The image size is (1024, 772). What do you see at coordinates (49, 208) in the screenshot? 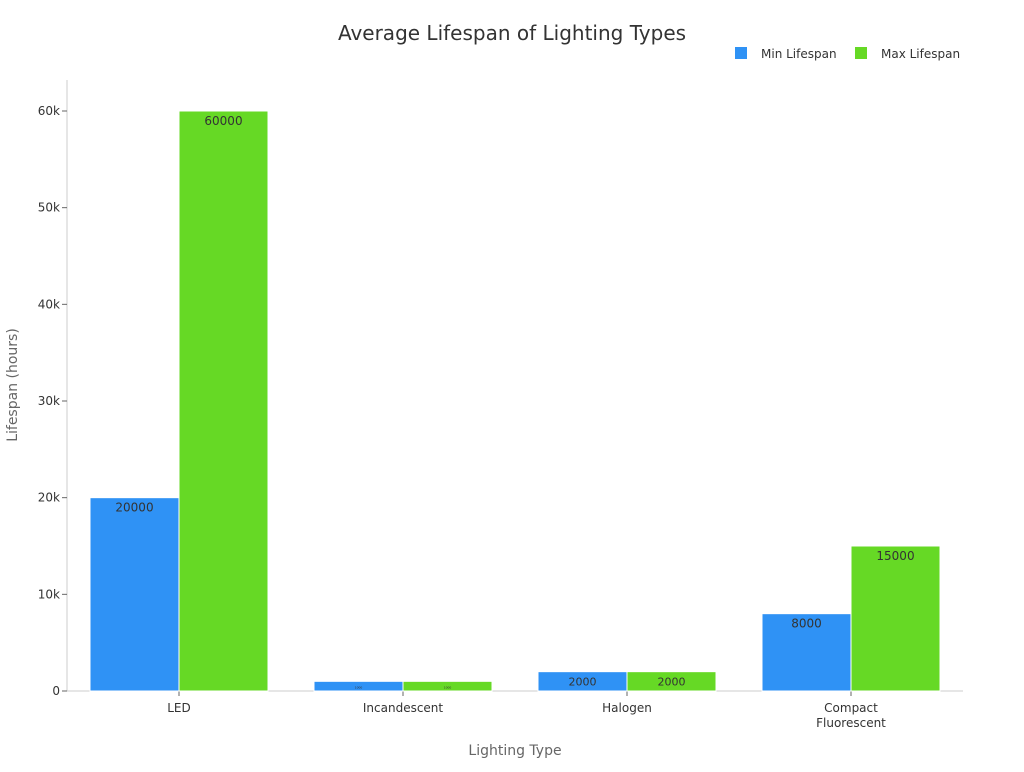
I see `y-tick-label: 50k` at bounding box center [49, 208].